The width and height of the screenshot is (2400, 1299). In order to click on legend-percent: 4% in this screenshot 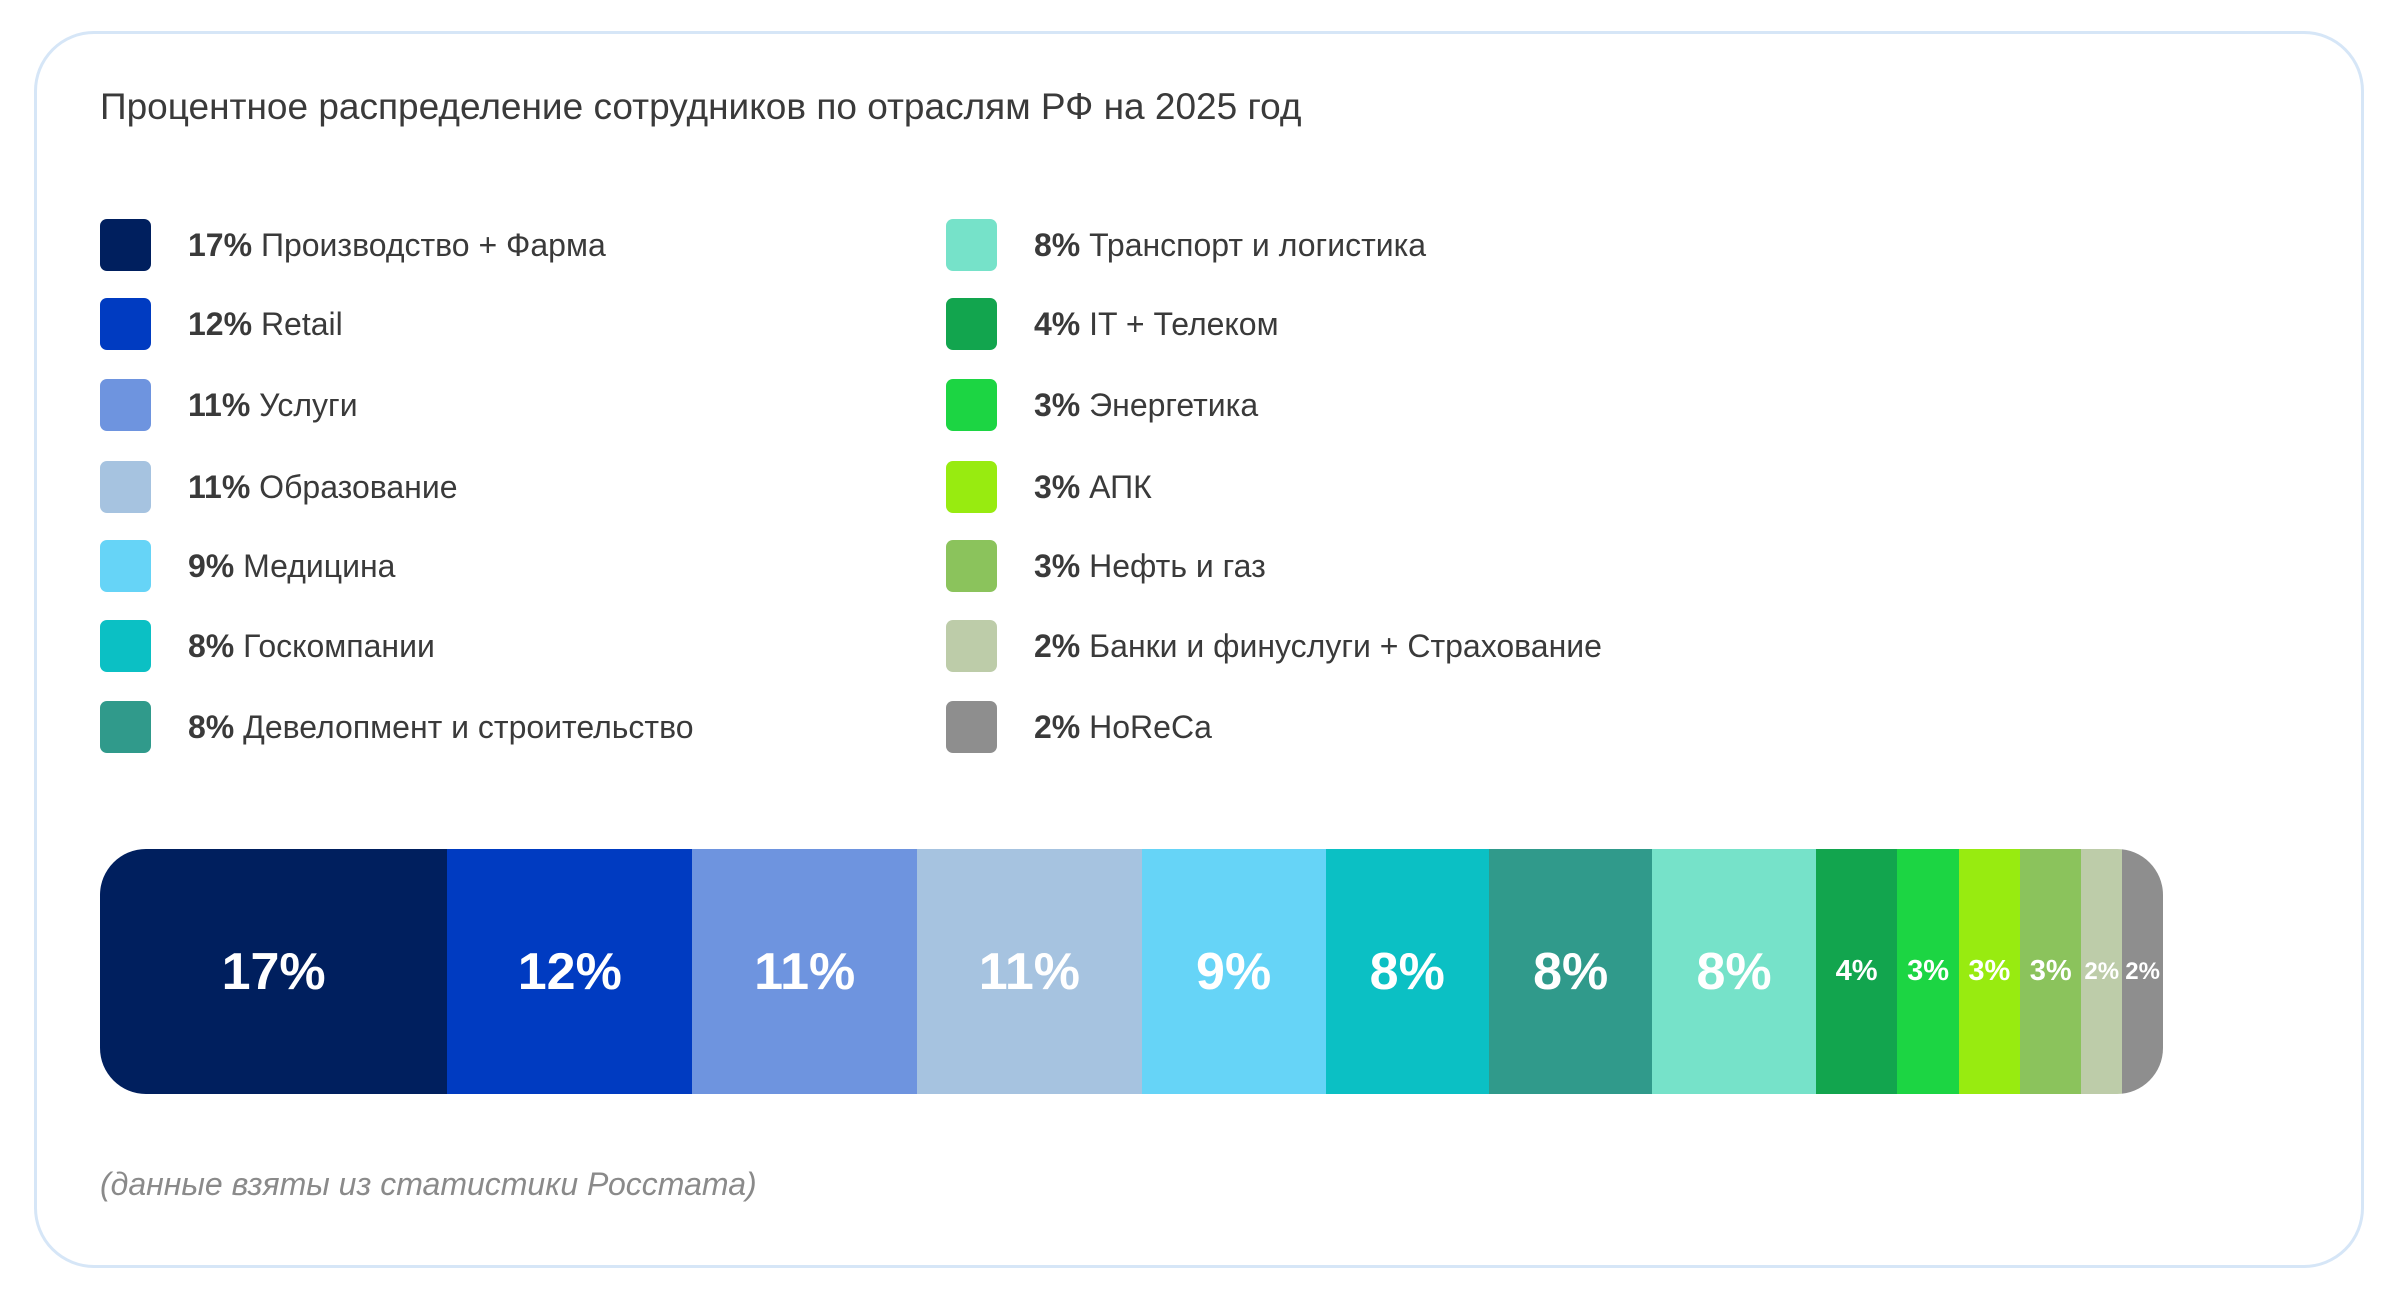, I will do `click(1057, 323)`.